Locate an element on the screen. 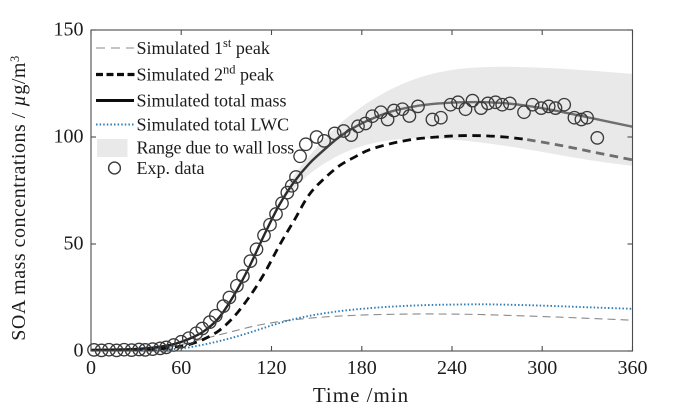 The image size is (700, 411). svg-text: Simulated total mass is located at coordinates (212, 101).